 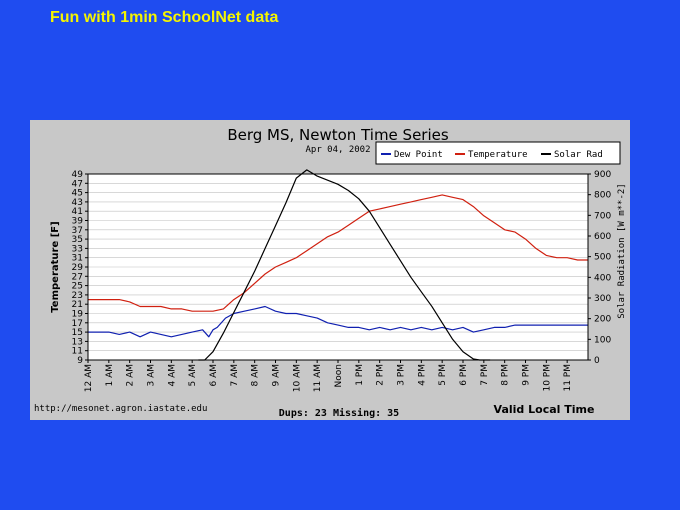 What do you see at coordinates (602, 258) in the screenshot?
I see `y-right-tick-label: 500` at bounding box center [602, 258].